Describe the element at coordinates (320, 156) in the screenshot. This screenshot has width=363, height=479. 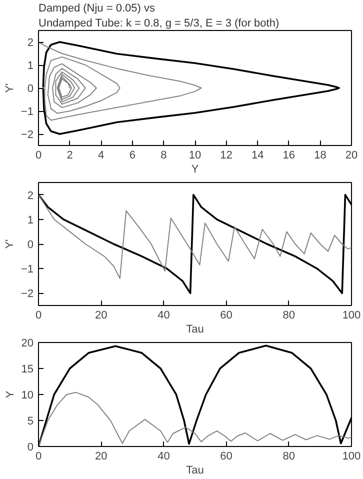
I see `x-tick-label: 18` at that location.